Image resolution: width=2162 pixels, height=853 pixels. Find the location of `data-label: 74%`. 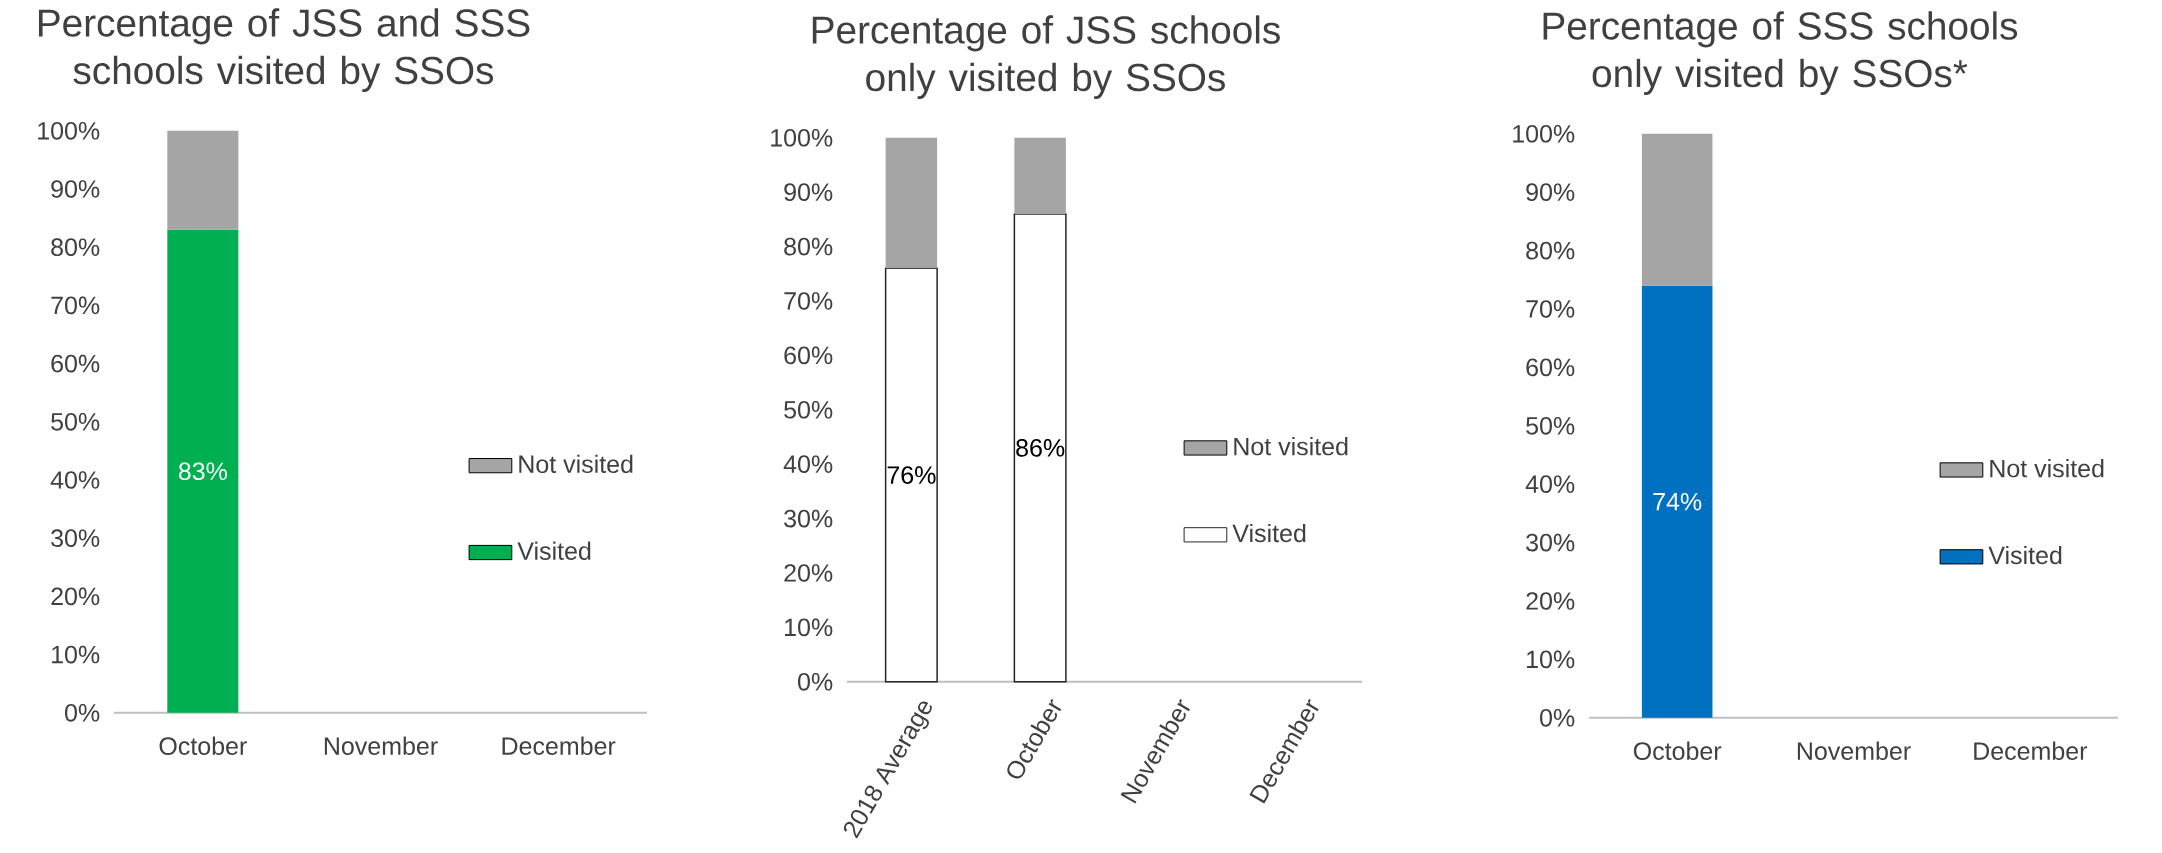

data-label: 74% is located at coordinates (1677, 501).